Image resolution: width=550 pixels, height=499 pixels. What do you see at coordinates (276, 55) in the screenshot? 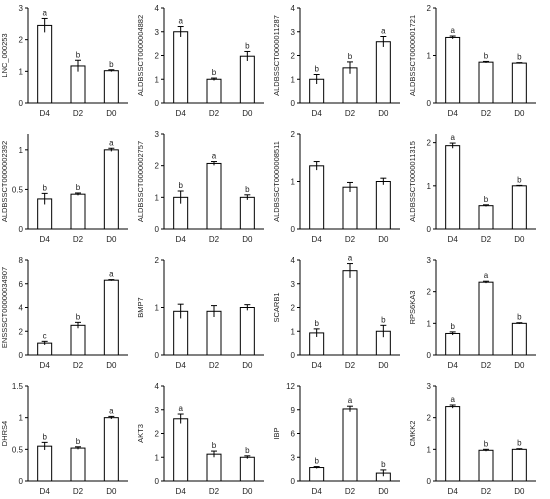
I see `y-axis-label: ALDBSSCT0000011287` at bounding box center [276, 55].